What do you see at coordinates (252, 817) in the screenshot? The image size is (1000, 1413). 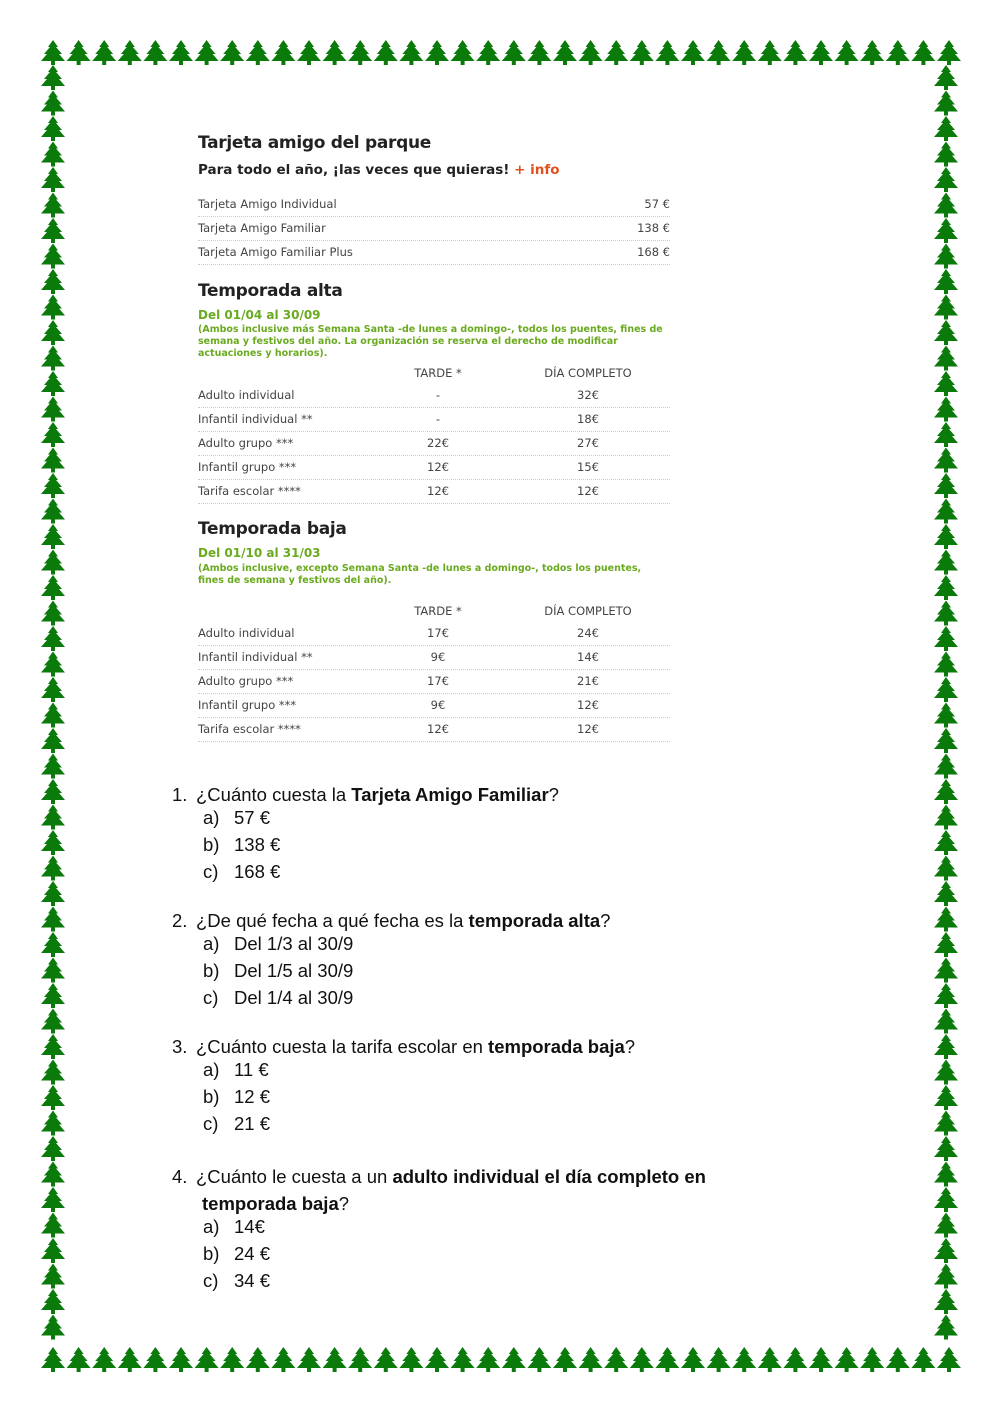 I see `option-text: 57 €` at bounding box center [252, 817].